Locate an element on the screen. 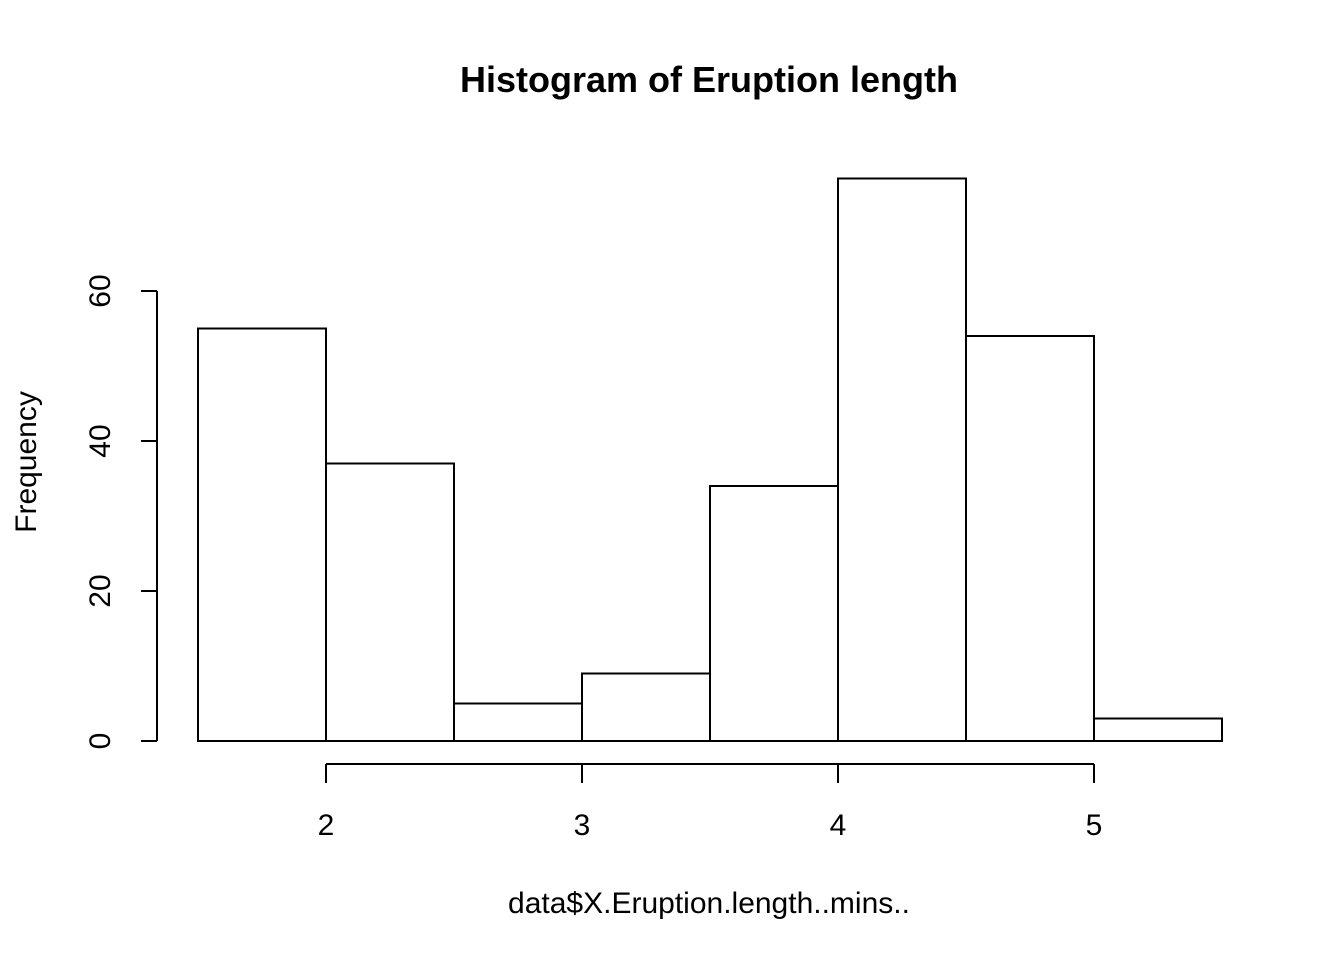 The image size is (1344, 960). chart-title: Histogram of Eruption length is located at coordinates (709, 79).